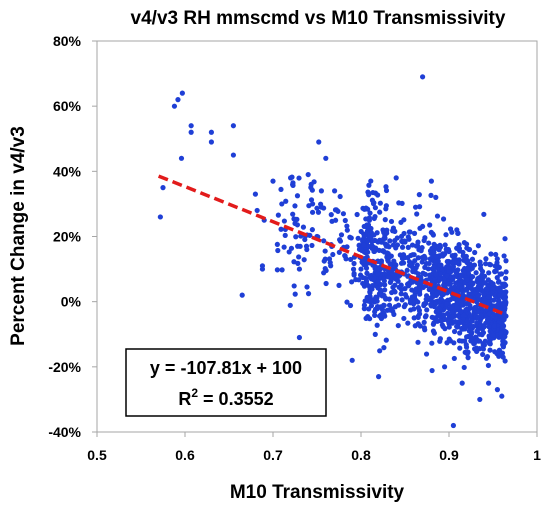  What do you see at coordinates (226, 382) in the screenshot?
I see `equation-box: y = -107.81x + 100 R2 = 0.3552` at bounding box center [226, 382].